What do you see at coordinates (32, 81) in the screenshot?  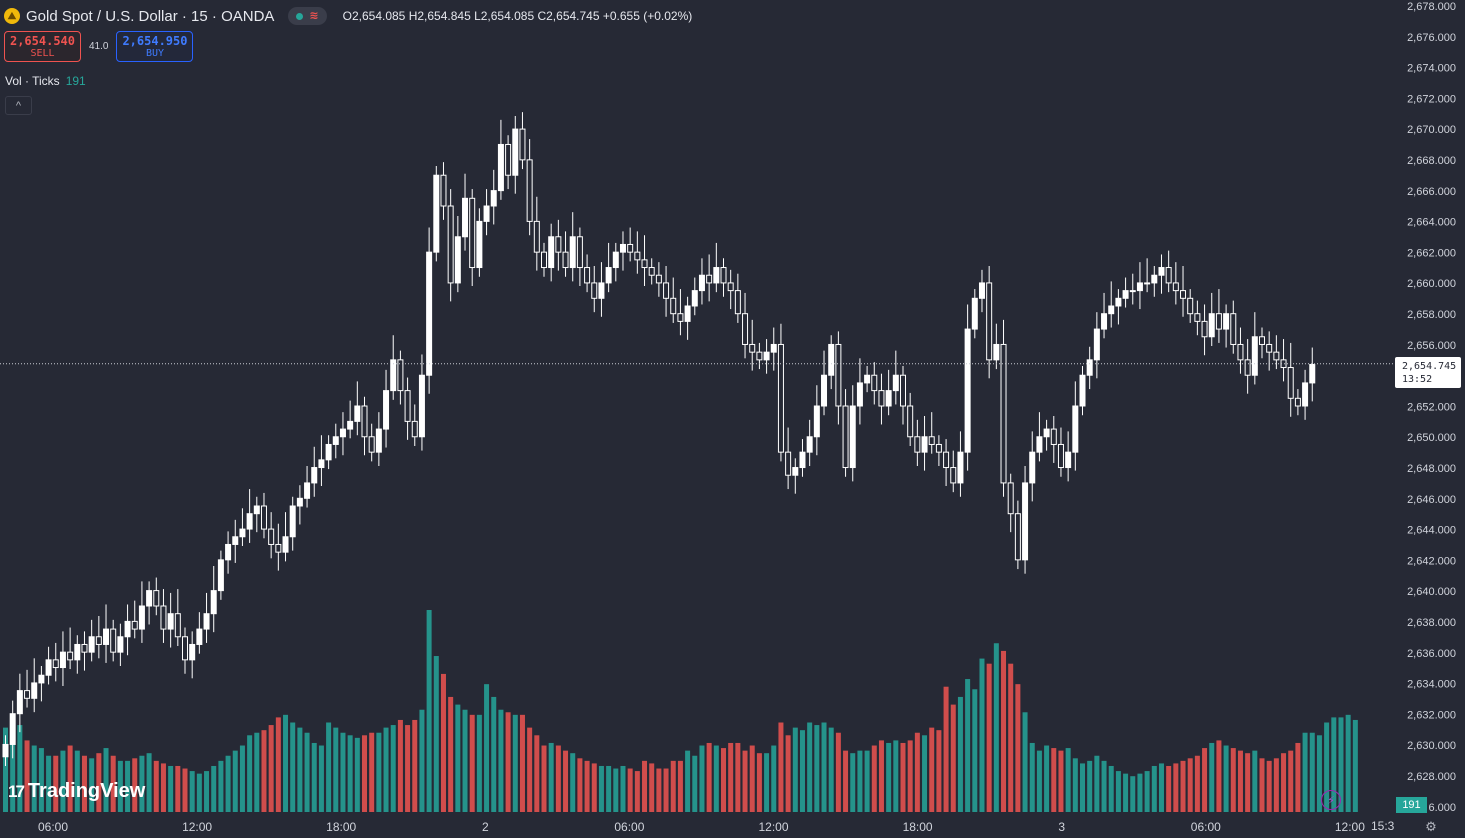 I see `volume-legend-label: Vol · Ticks` at bounding box center [32, 81].